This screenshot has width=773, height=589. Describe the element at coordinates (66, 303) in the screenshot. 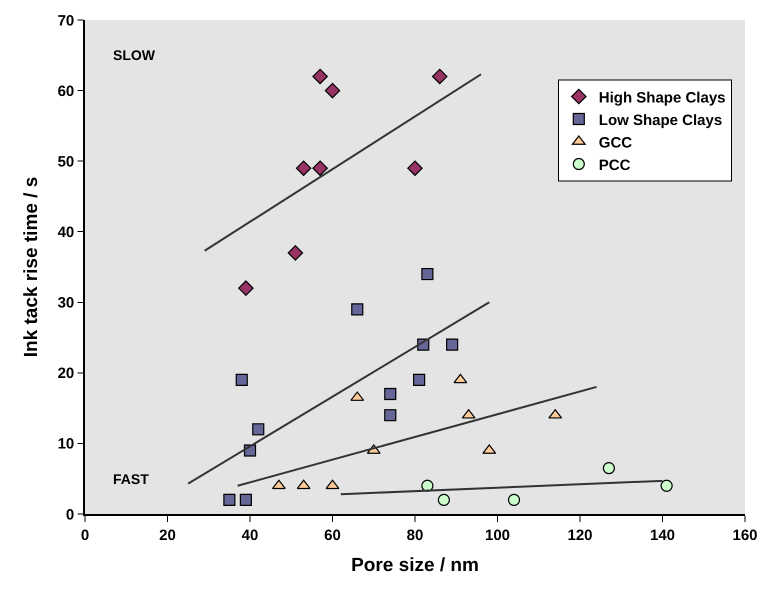

I see `y-tick-label: 30` at that location.